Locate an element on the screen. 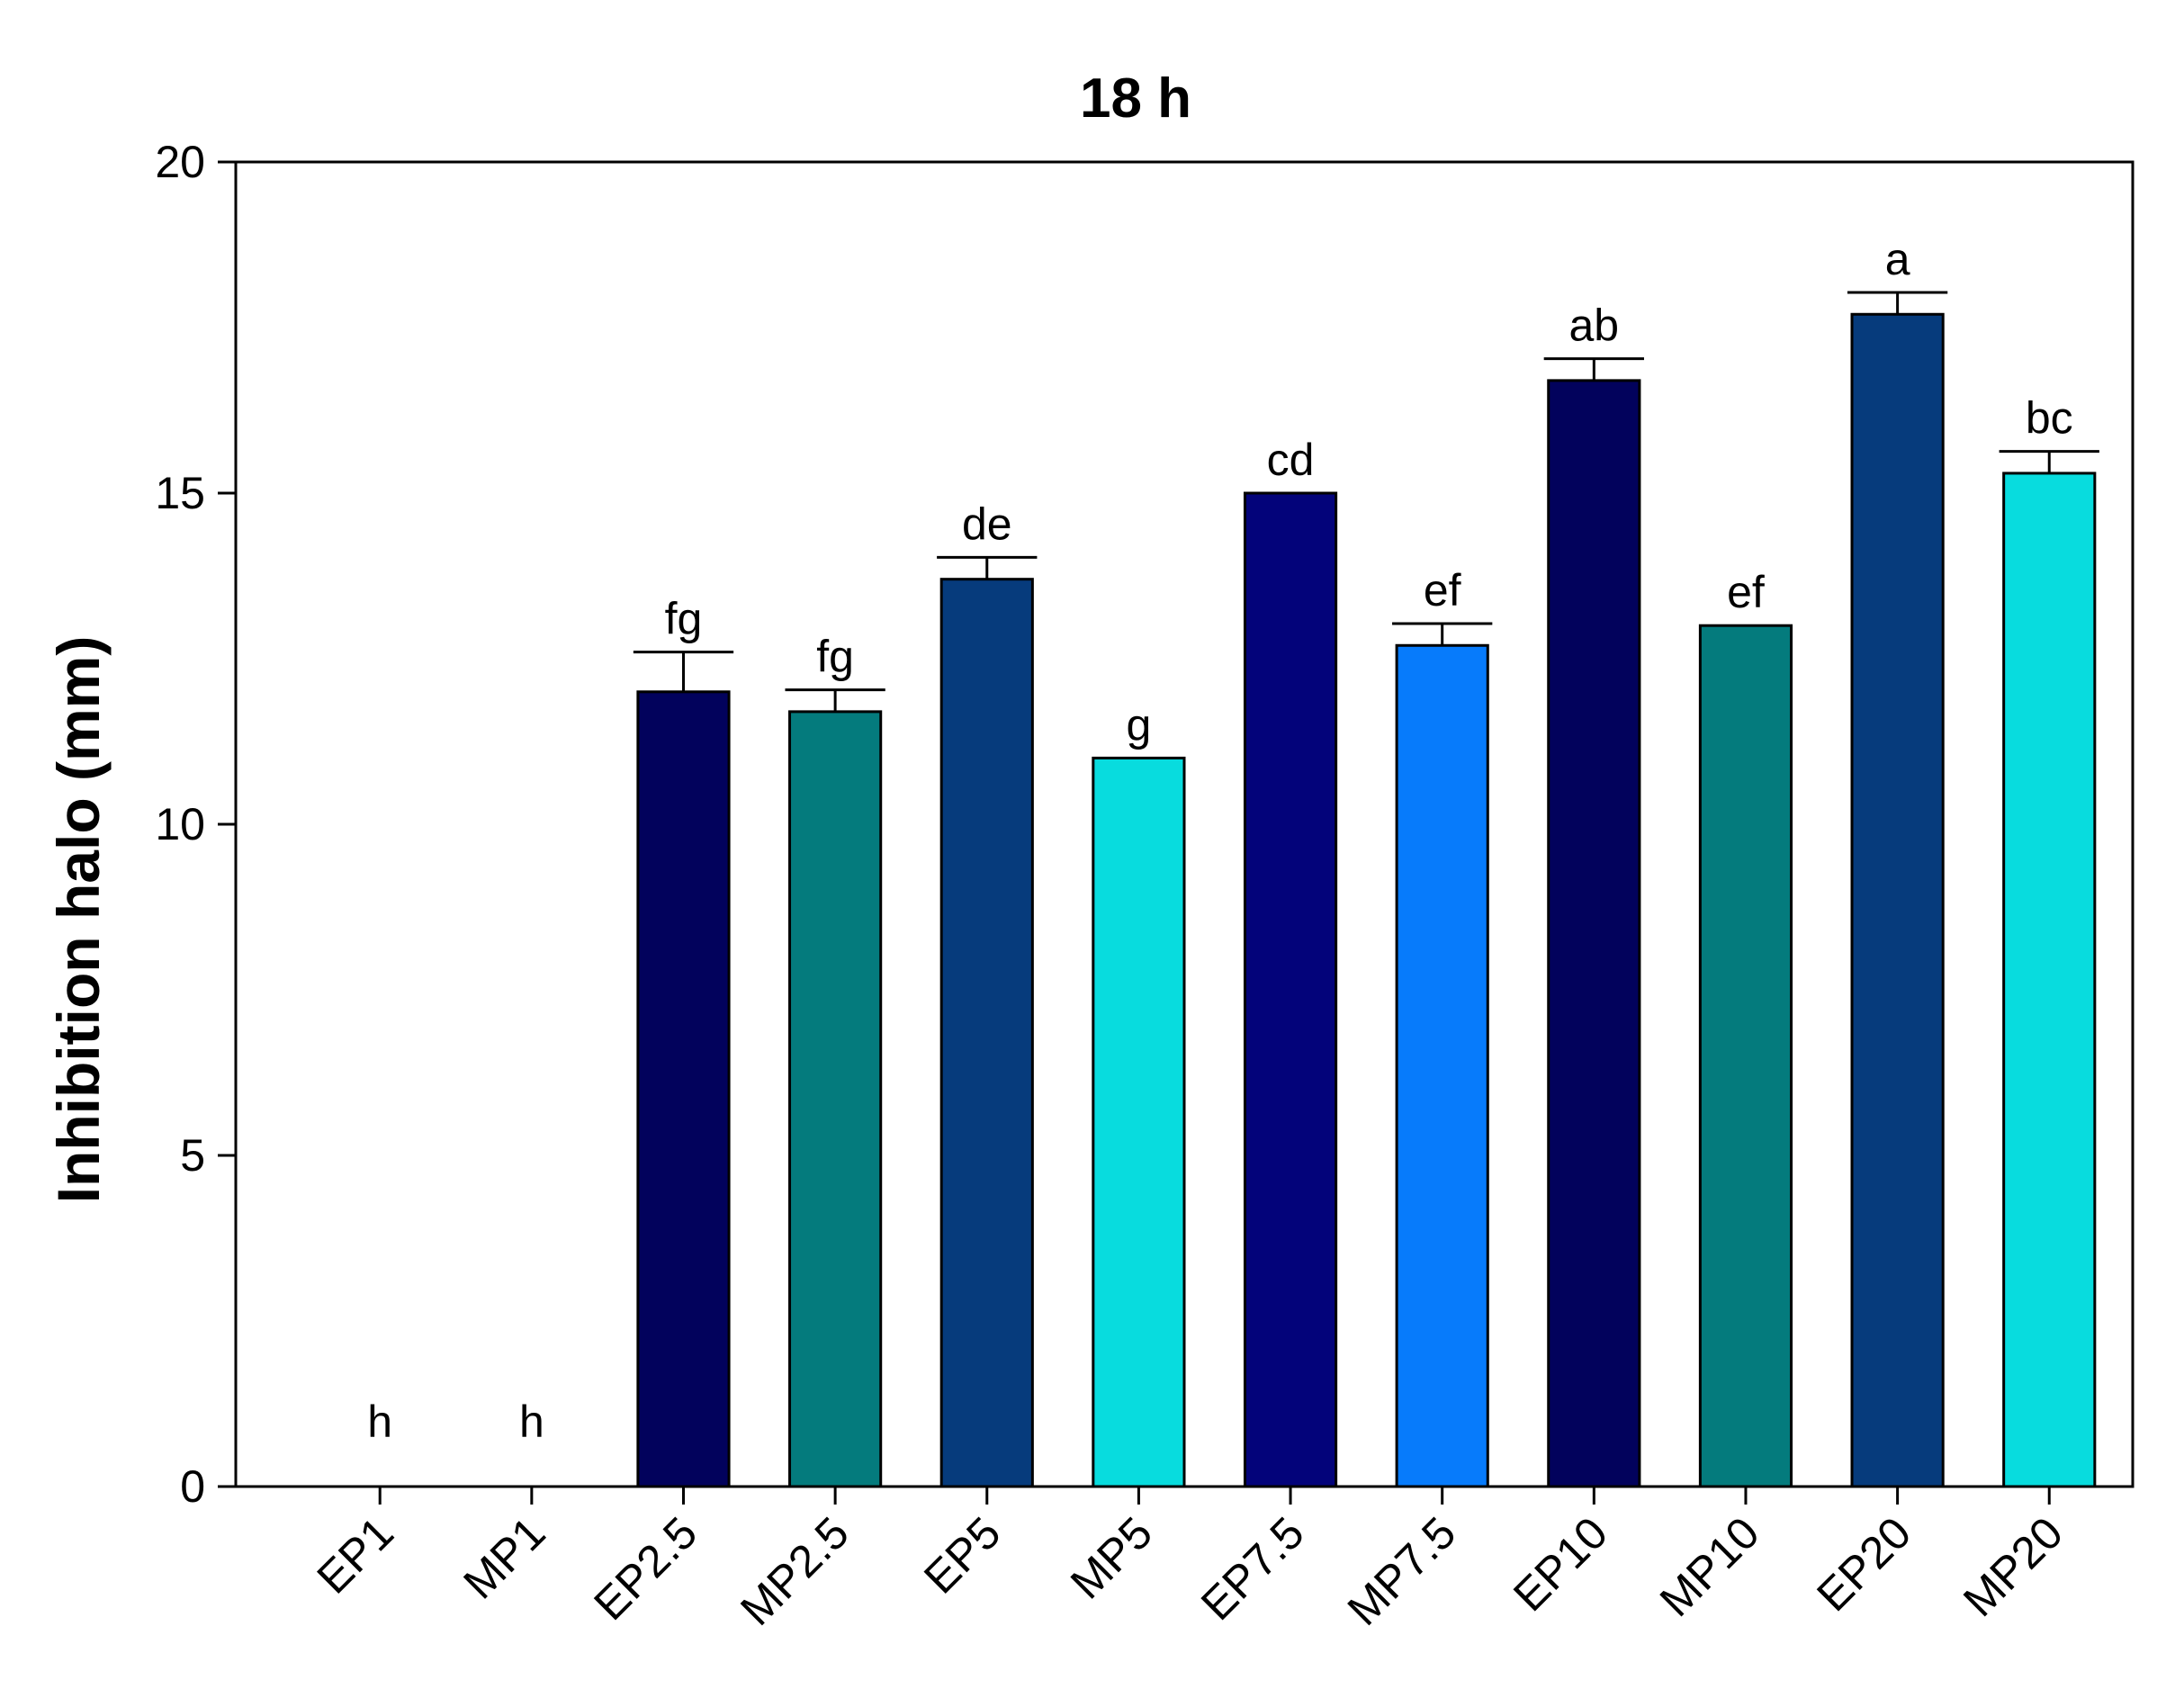  significance-label: de is located at coordinates (987, 524).